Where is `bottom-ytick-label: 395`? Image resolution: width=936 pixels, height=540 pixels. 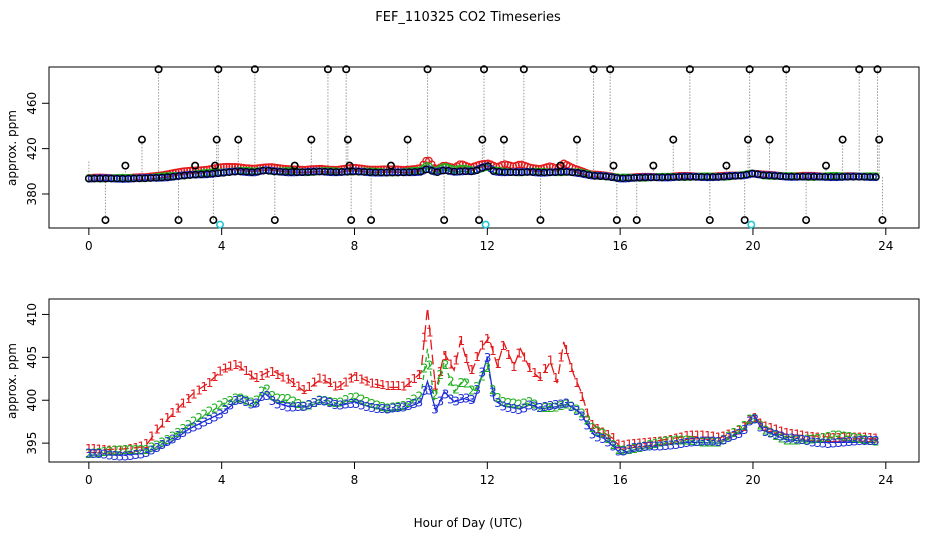
bottom-ytick-label: 395 is located at coordinates (32, 443).